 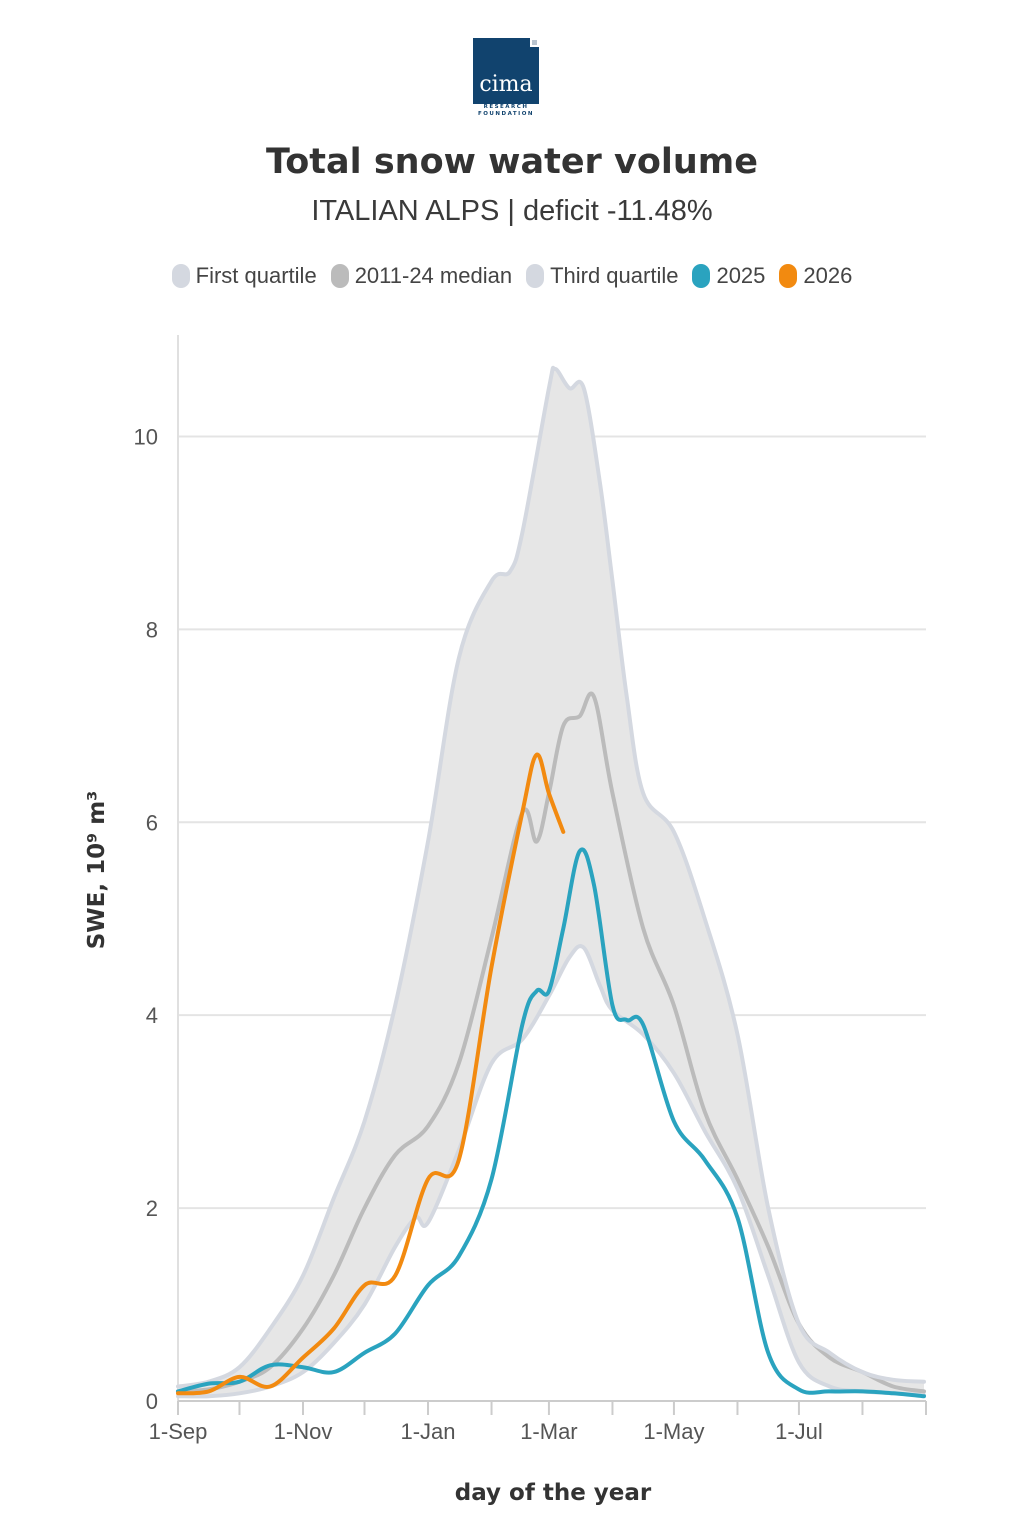 I want to click on legend-label: First quartile, so click(x=256, y=275).